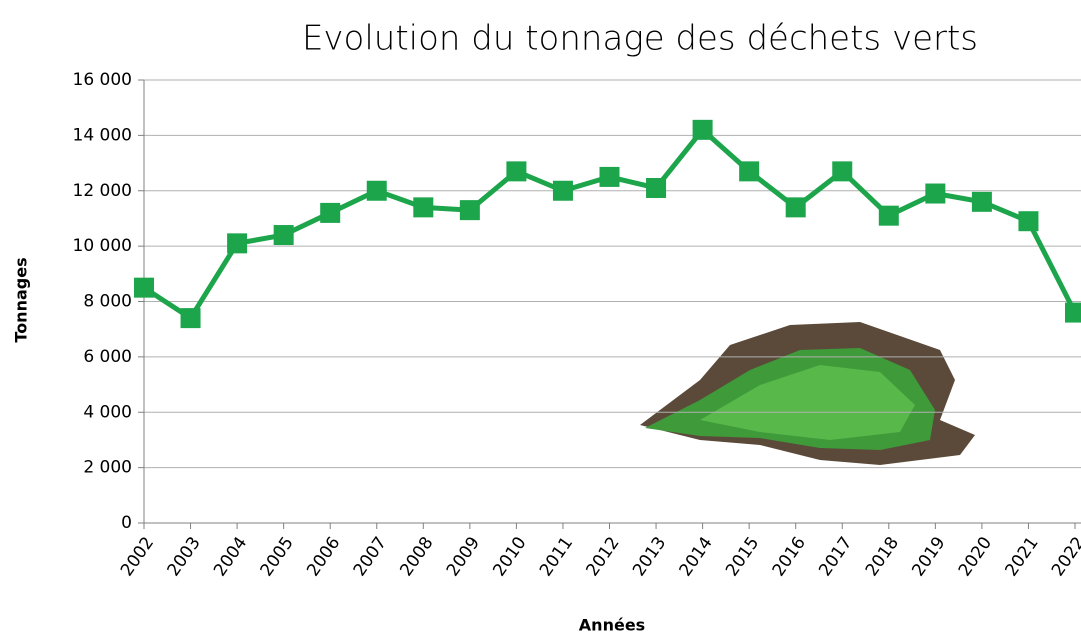 This screenshot has height=637, width=1081. Describe the element at coordinates (640, 39) in the screenshot. I see `chart-title: Evolution du tonnage des déchets verts` at that location.